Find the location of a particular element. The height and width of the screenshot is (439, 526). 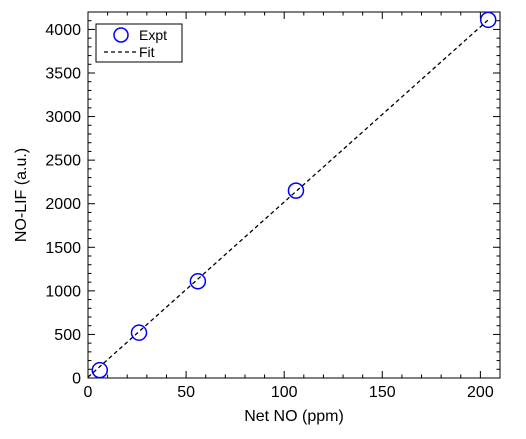

y-tick-label: 3500 is located at coordinates (63, 74).